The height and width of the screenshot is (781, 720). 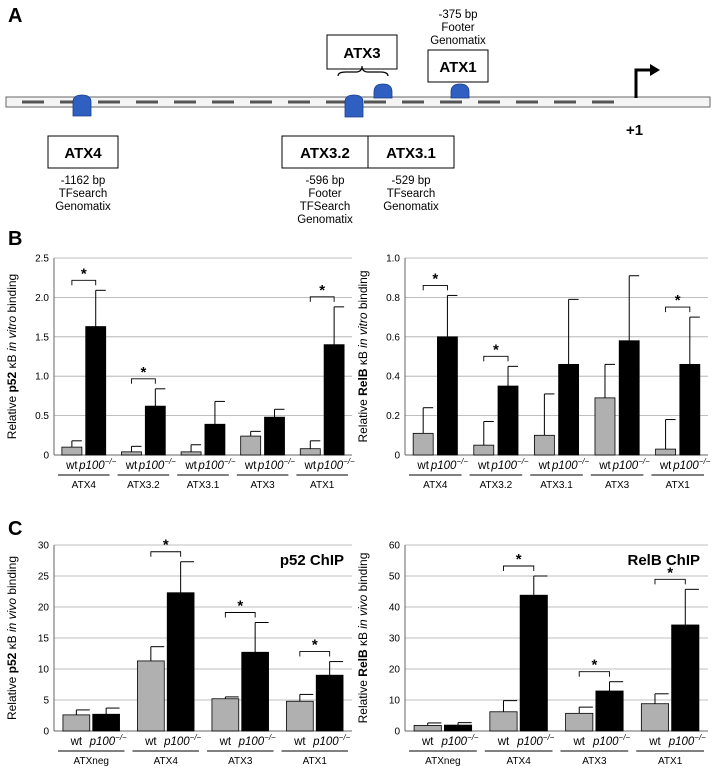 What do you see at coordinates (44, 577) in the screenshot?
I see `y-tick-label: 25` at bounding box center [44, 577].